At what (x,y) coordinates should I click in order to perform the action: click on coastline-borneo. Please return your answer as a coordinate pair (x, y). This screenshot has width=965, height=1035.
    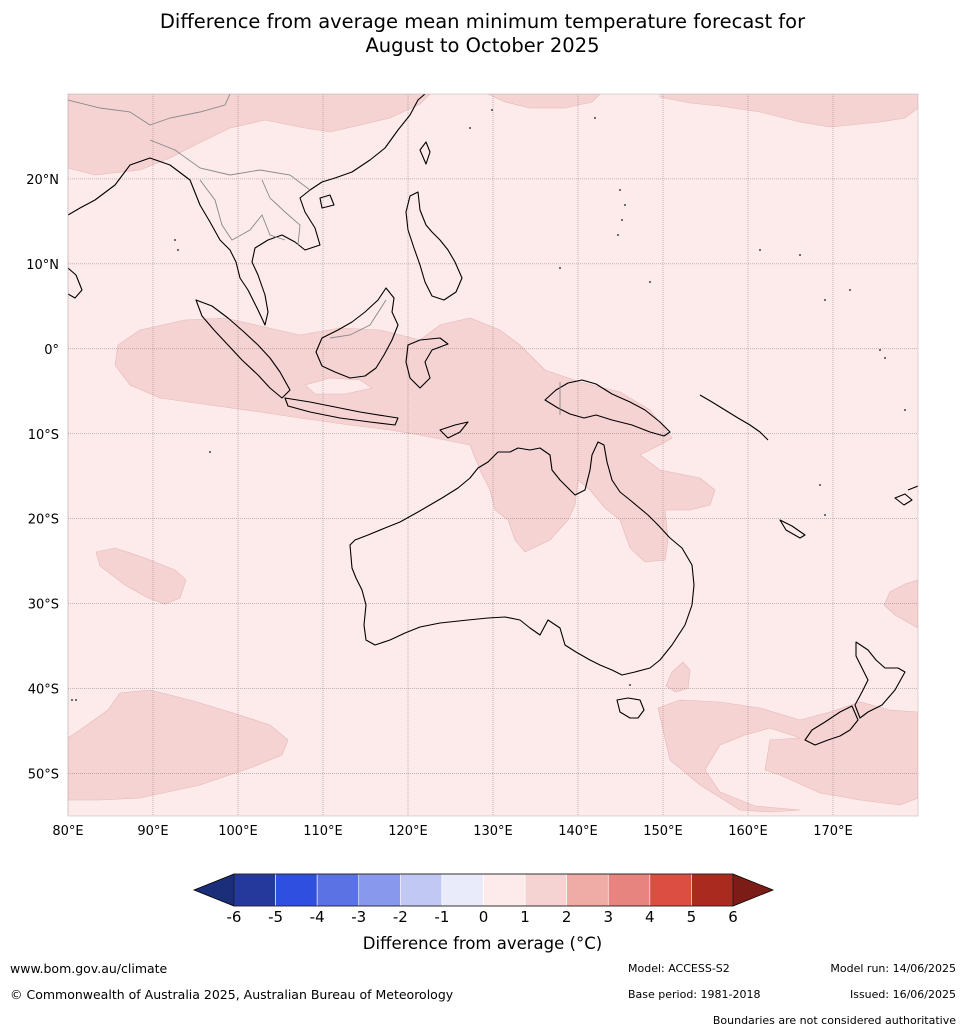
    Looking at the image, I should click on (357, 333).